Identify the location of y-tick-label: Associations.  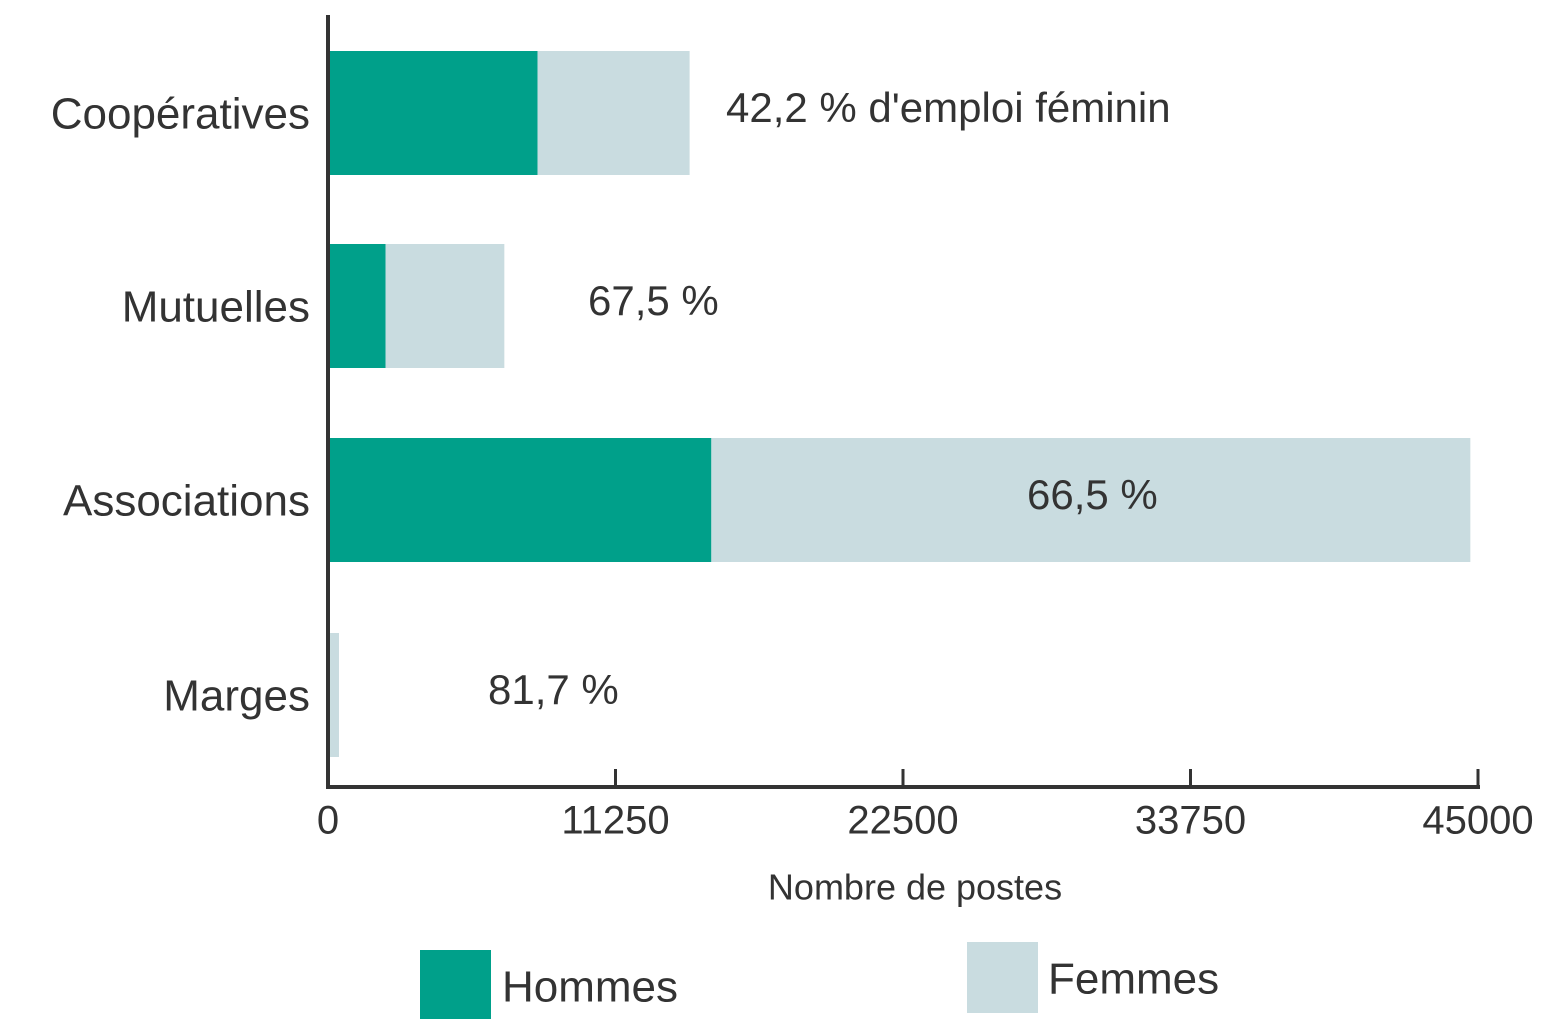
(186, 501).